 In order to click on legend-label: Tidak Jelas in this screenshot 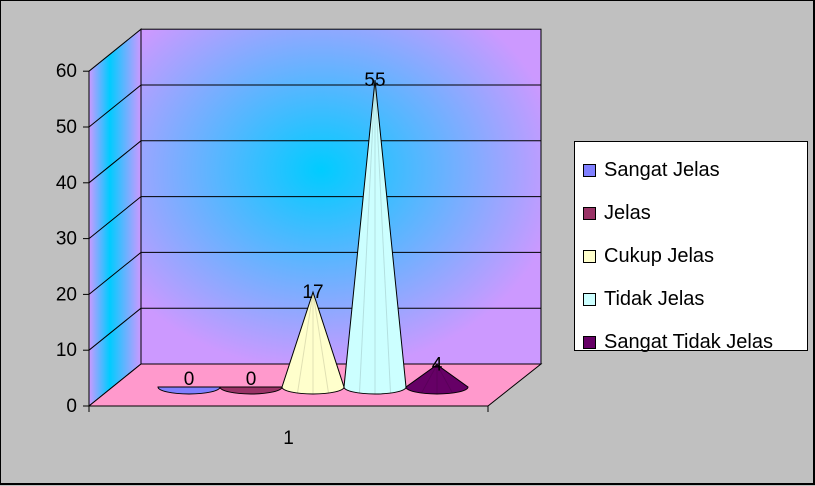, I will do `click(654, 299)`.